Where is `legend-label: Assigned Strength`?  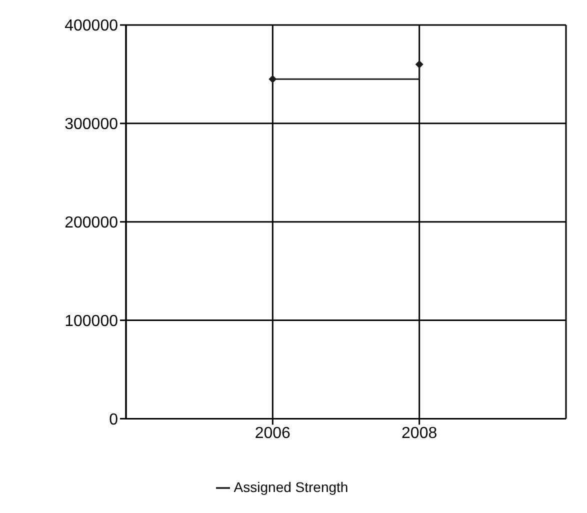
legend-label: Assigned Strength is located at coordinates (291, 486).